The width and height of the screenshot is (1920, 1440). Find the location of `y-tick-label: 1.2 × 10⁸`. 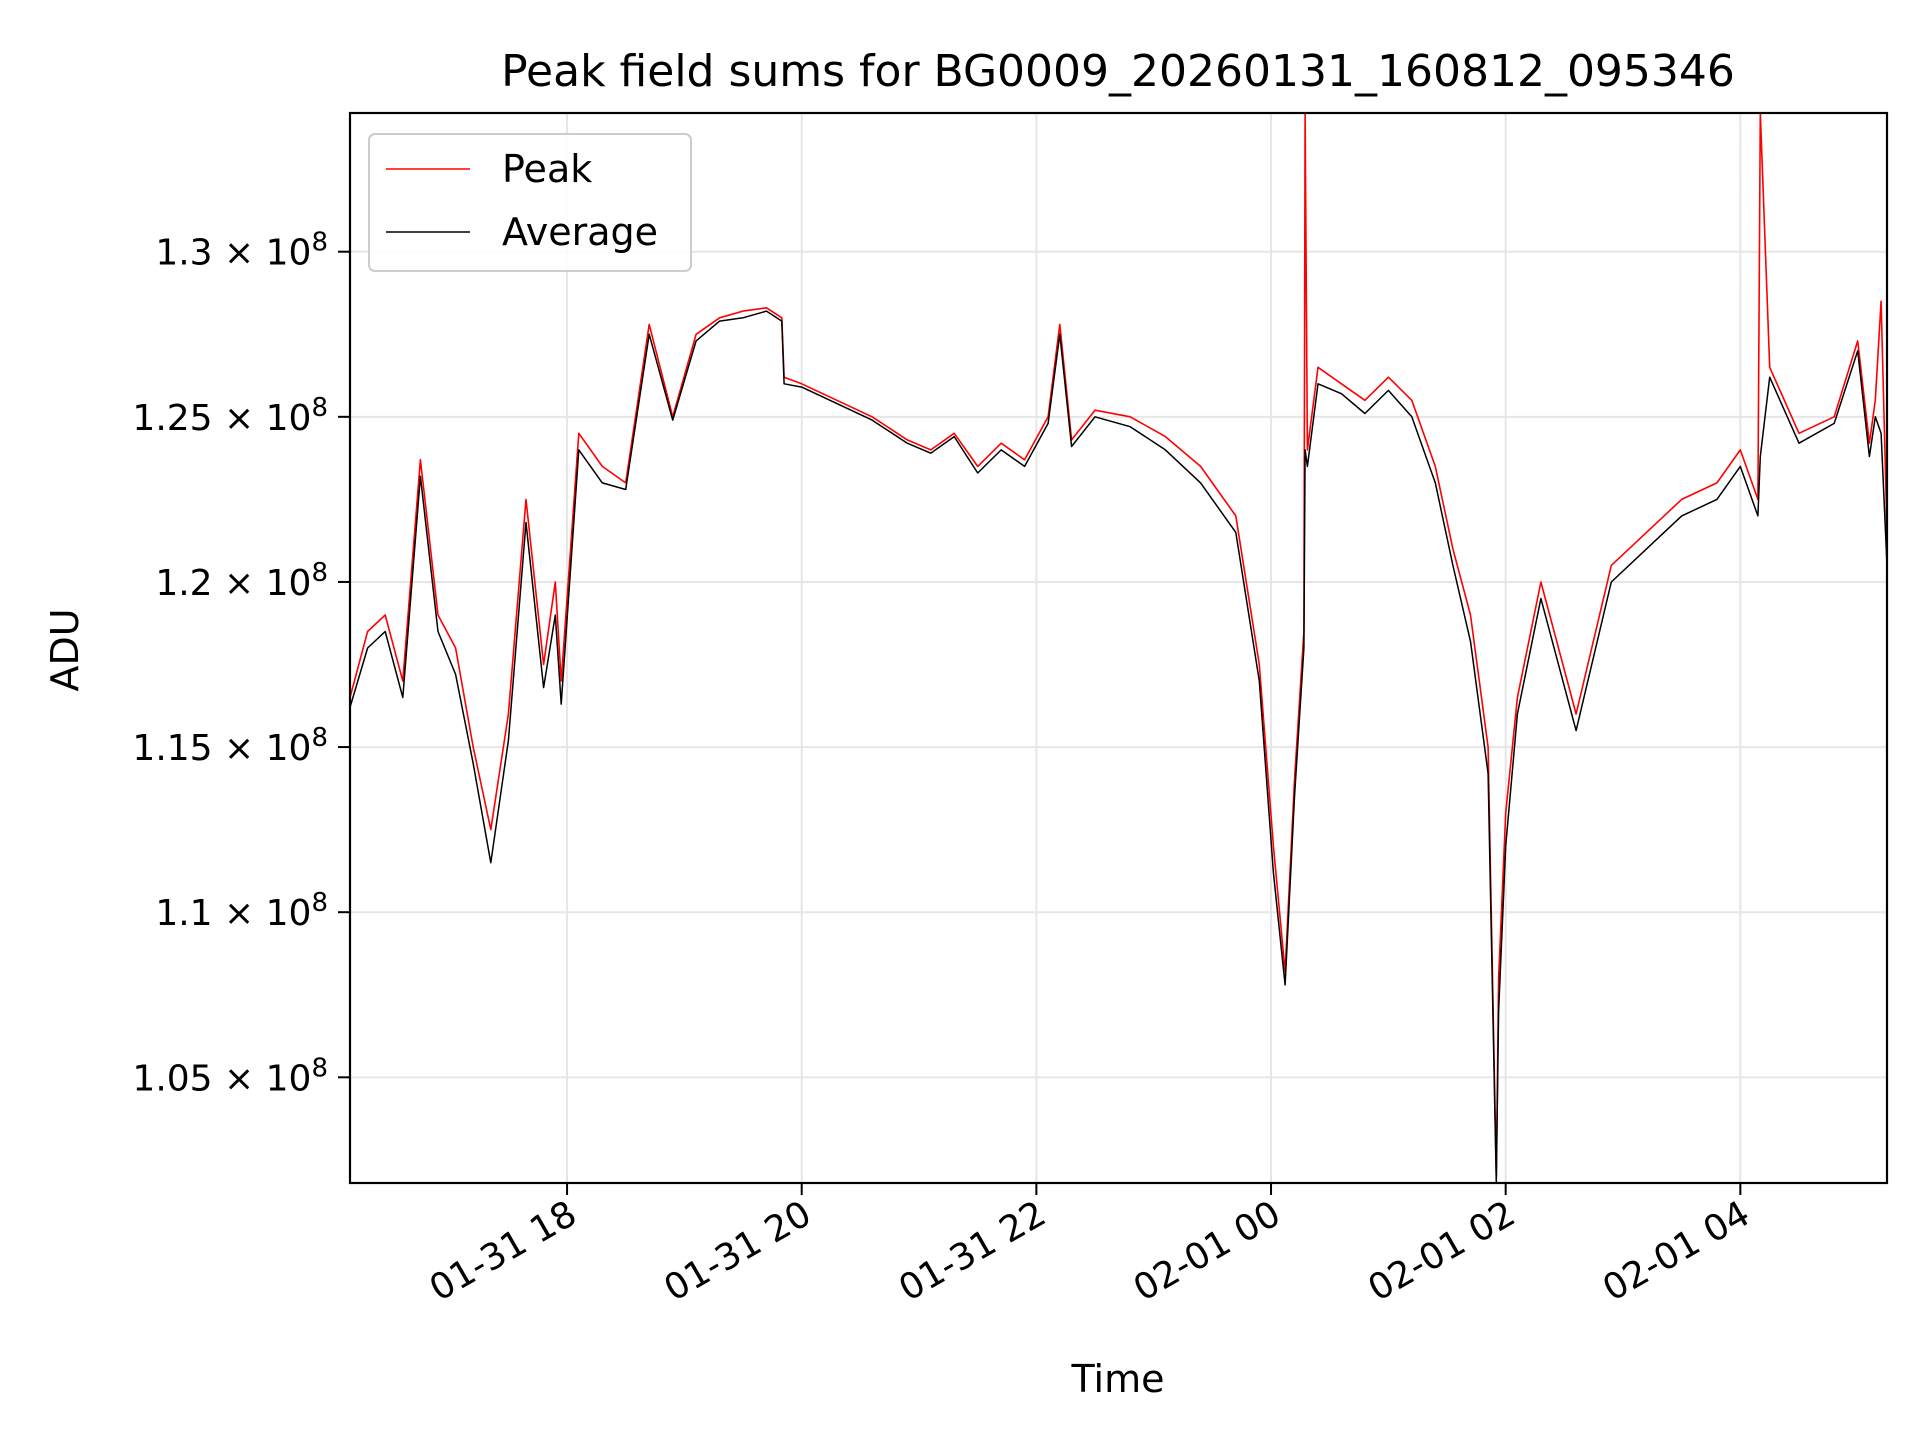

y-tick-label: 1.2 × 10⁸ is located at coordinates (241, 581).